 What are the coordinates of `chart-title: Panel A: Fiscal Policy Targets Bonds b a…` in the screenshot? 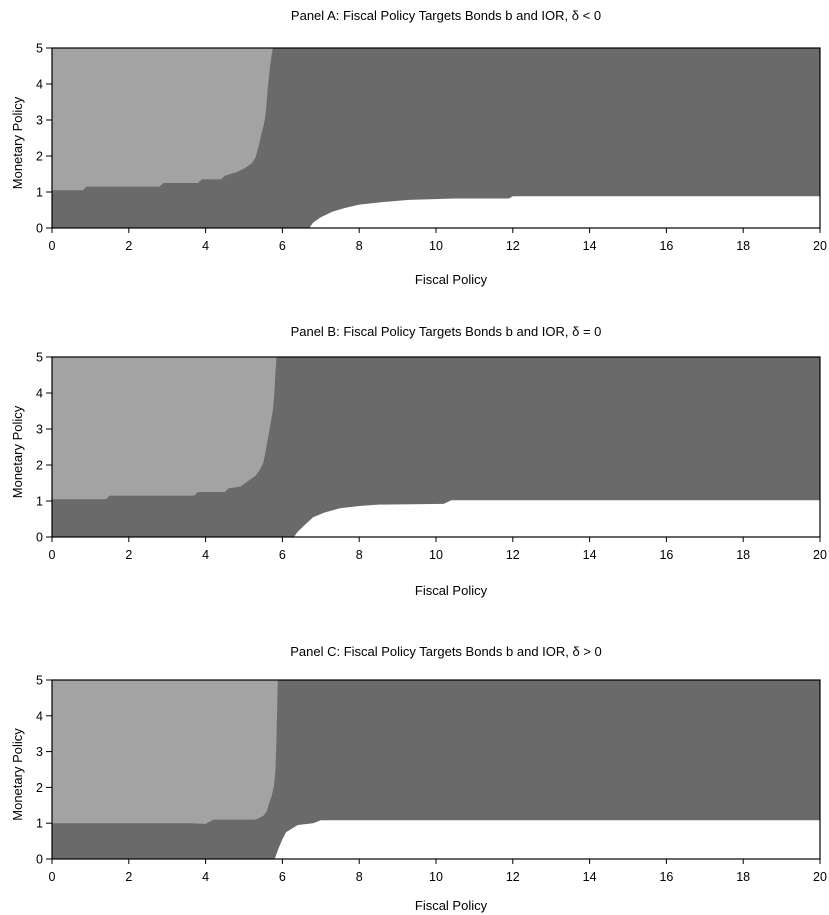 It's located at (446, 15).